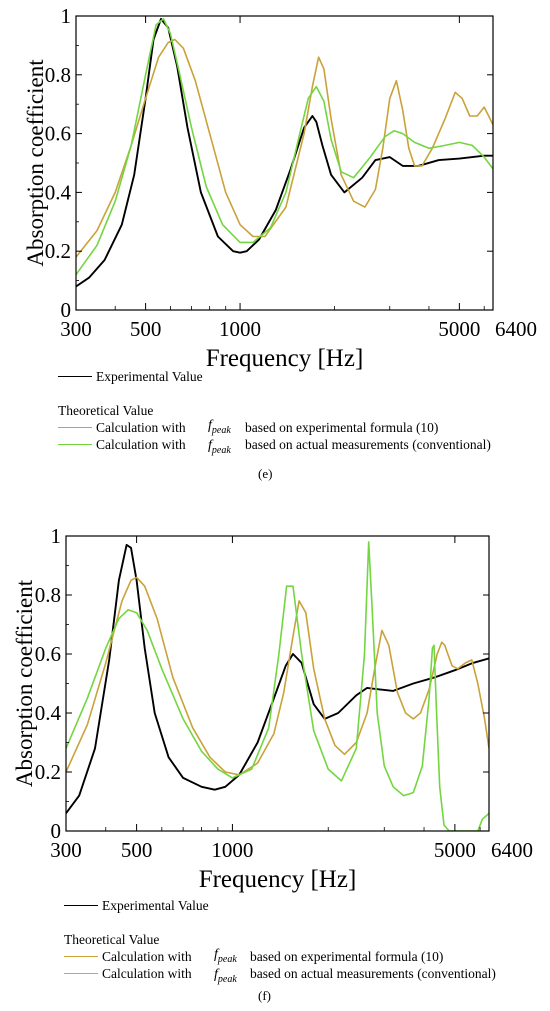 The height and width of the screenshot is (1011, 550). Describe the element at coordinates (264, 995) in the screenshot. I see `panel-label-f: (f)` at that location.